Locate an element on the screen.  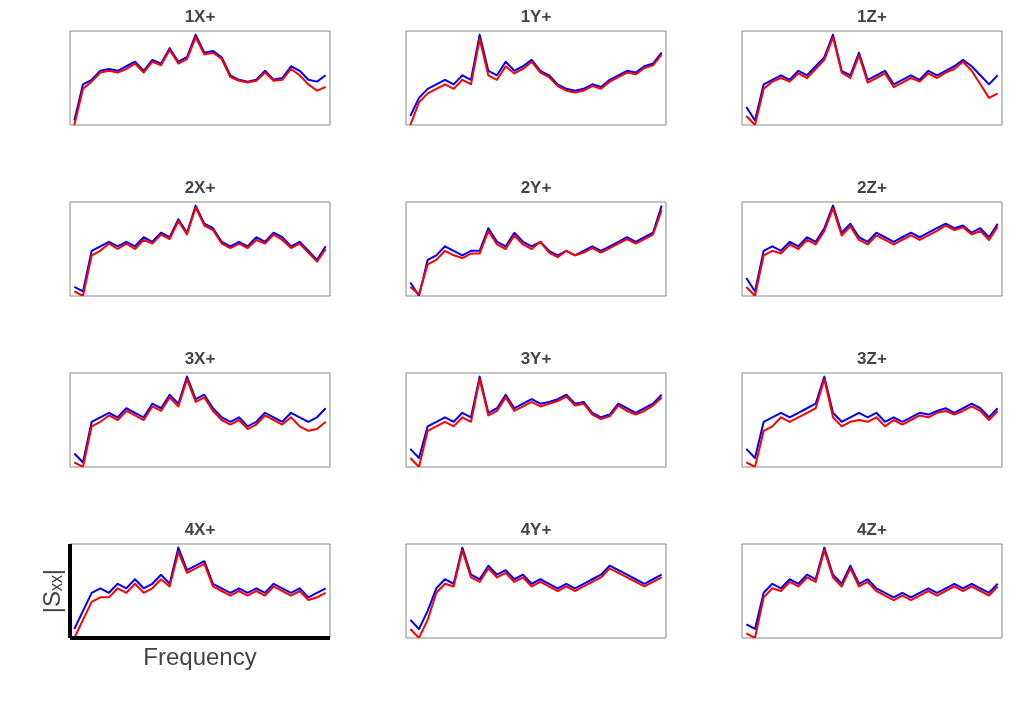
chart-title: 4Z+ is located at coordinates (872, 529).